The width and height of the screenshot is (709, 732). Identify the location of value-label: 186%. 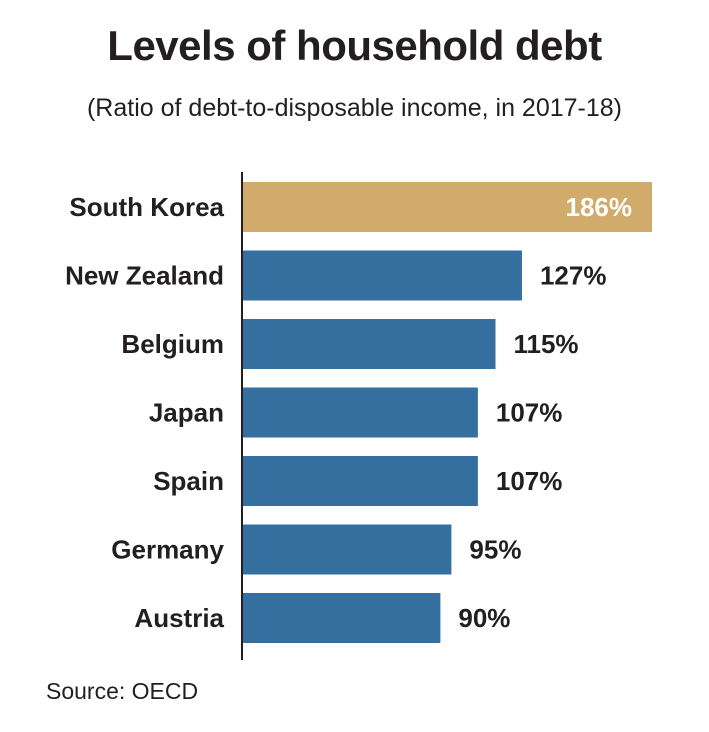
(599, 207).